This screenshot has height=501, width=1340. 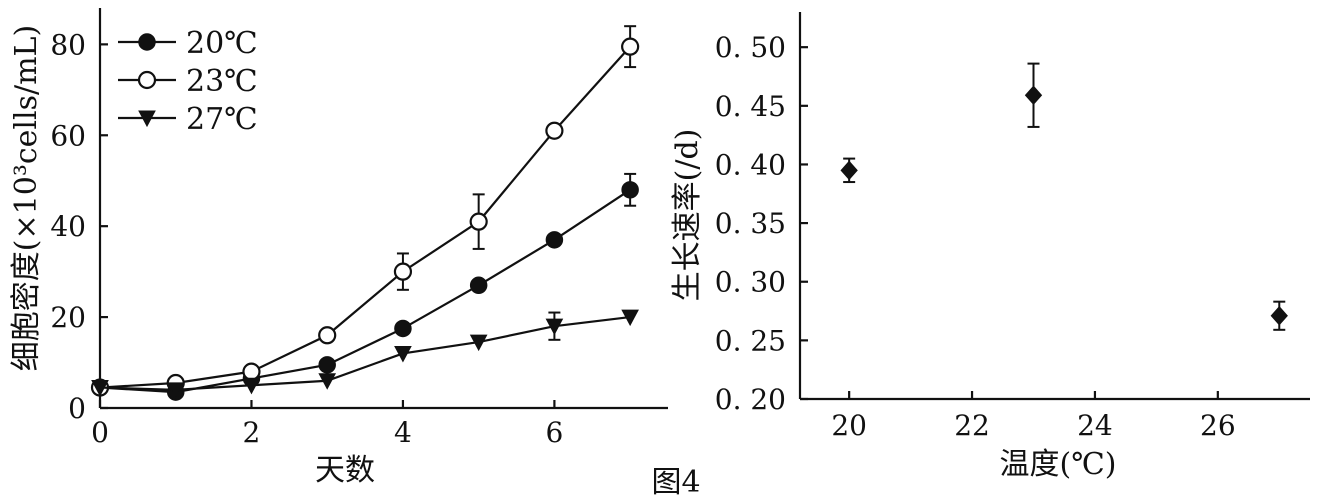 What do you see at coordinates (750, 106) in the screenshot?
I see `y-tick-label: 0. 45` at bounding box center [750, 106].